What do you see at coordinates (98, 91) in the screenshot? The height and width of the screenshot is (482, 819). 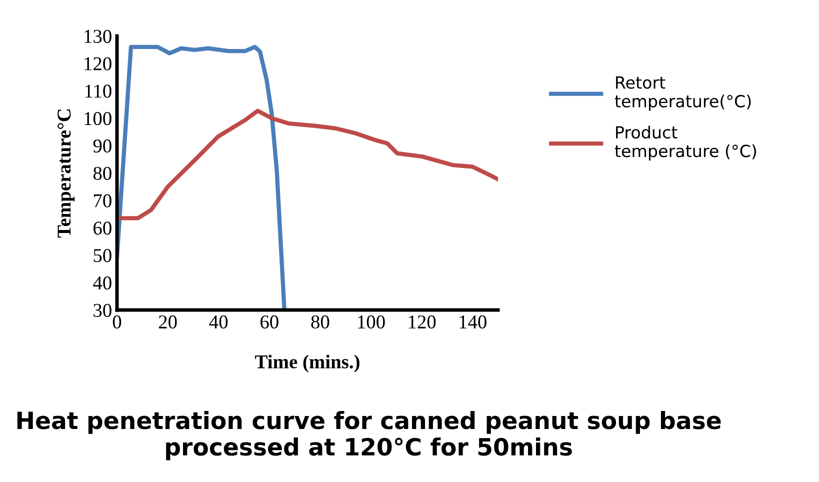 I see `y-tick-label: 110` at bounding box center [98, 91].